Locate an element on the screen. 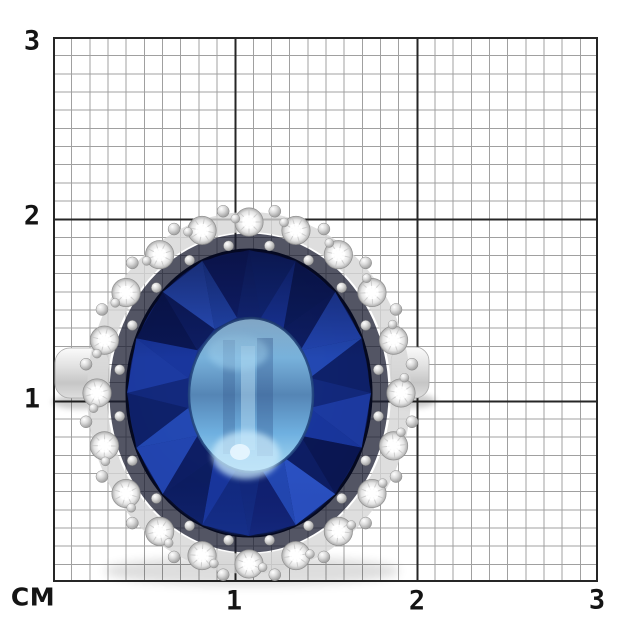 Image resolution: width=640 pixels, height=640 pixels. x-axis-tick-1: 1 is located at coordinates (234, 601).